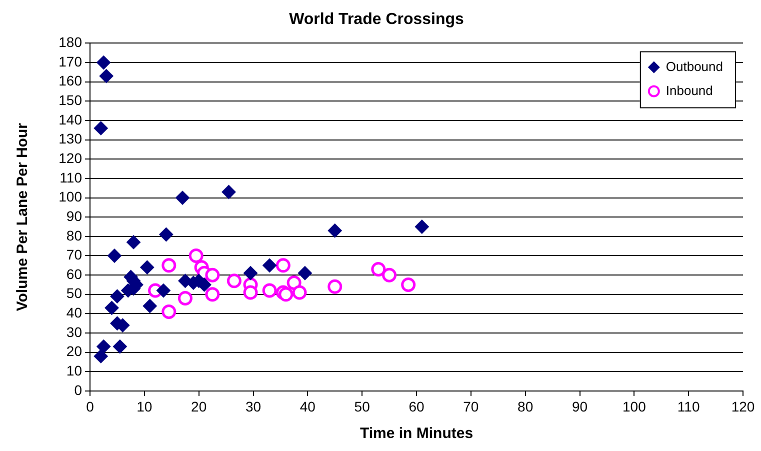 Image resolution: width=761 pixels, height=451 pixels. Describe the element at coordinates (74, 370) in the screenshot. I see `y-tick-label: 10` at that location.